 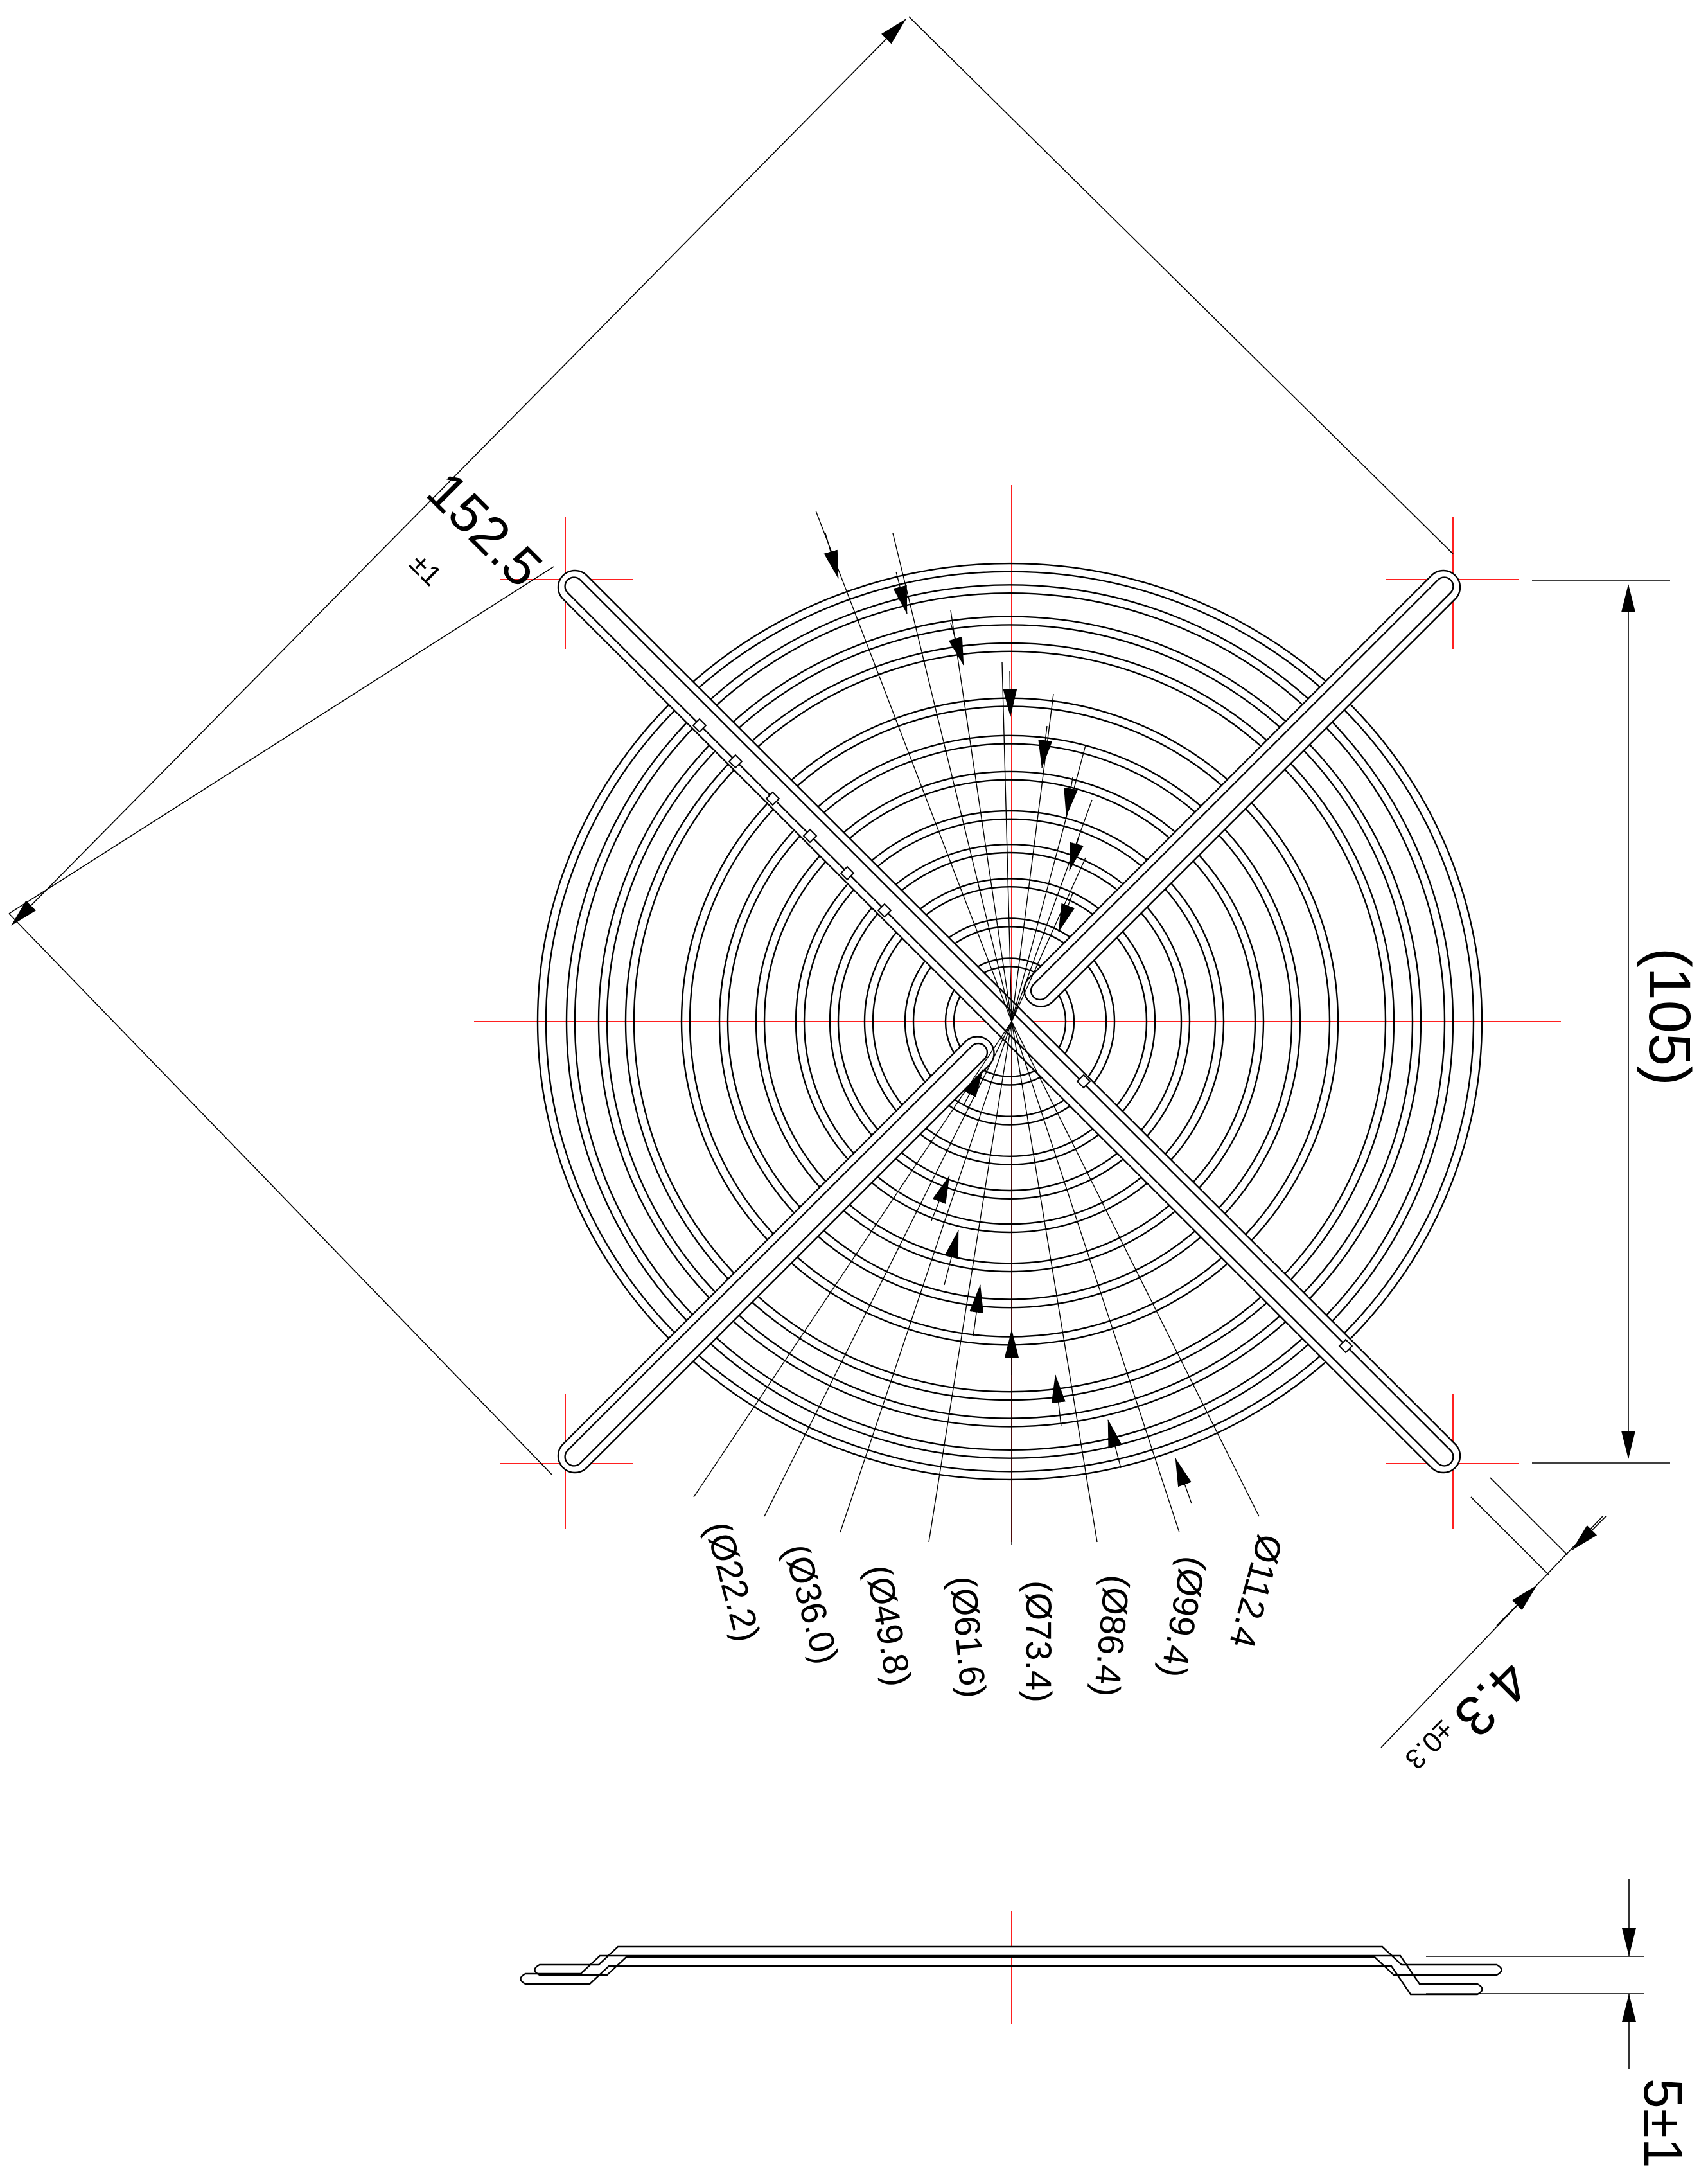 What do you see at coordinates (733, 1582) in the screenshot?
I see `ring-diameter-label: (Ø22.2)` at bounding box center [733, 1582].